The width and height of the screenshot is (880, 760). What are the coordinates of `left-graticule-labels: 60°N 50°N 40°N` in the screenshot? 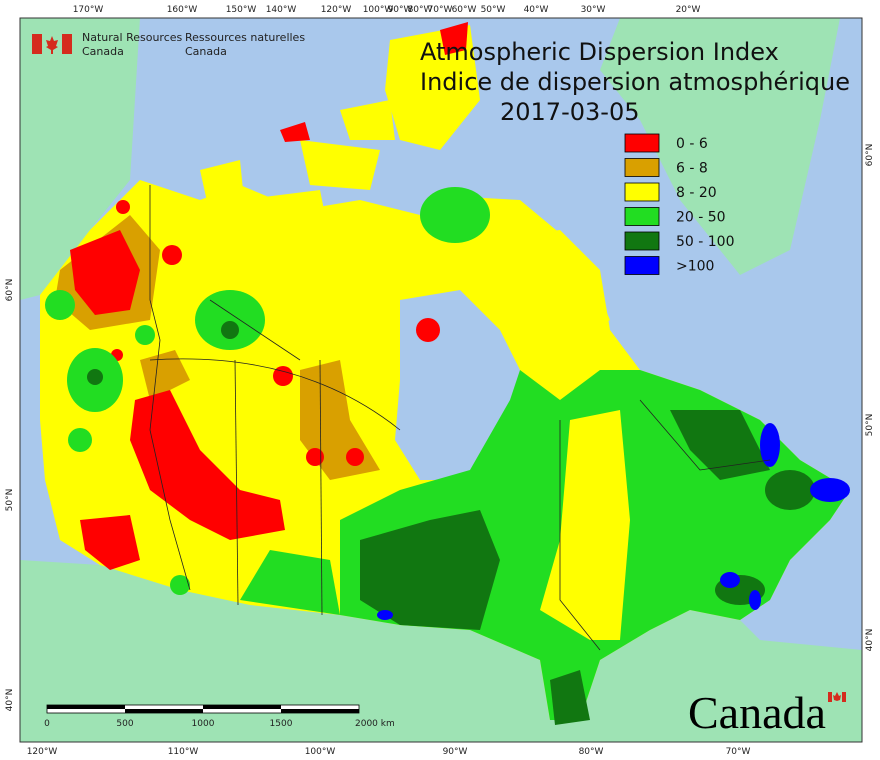 It's located at (10, 495).